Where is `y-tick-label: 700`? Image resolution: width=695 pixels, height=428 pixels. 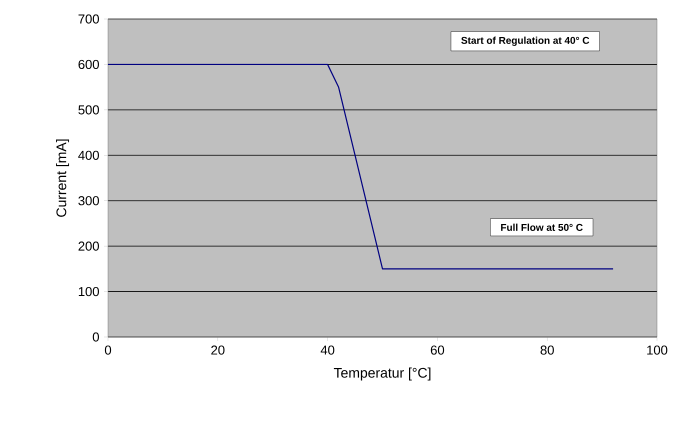
y-tick-label: 700 is located at coordinates (88, 19).